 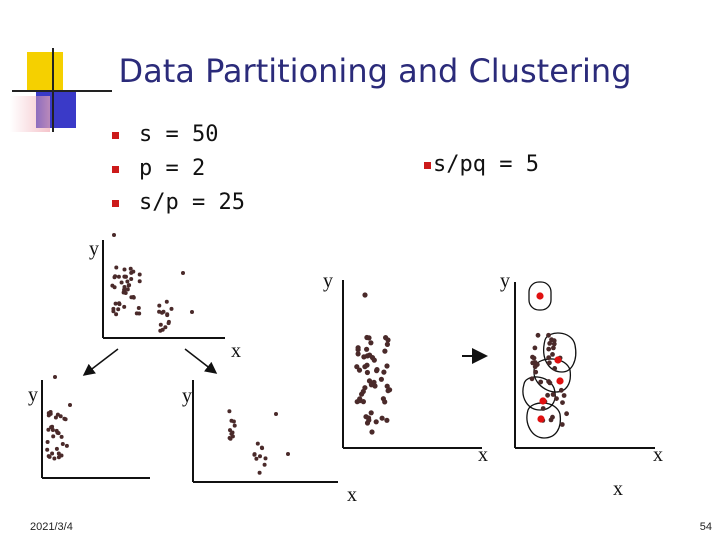 I want to click on slide-title: Data Partitioning and Clustering, so click(x=375, y=71).